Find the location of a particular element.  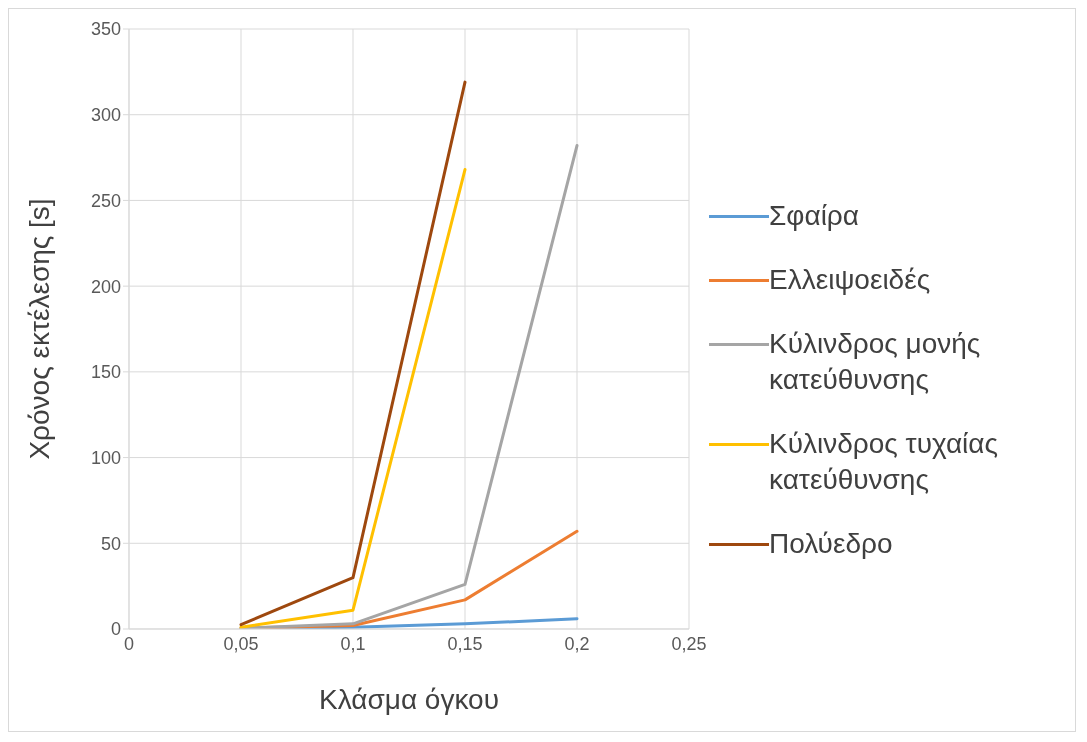

x-tick-label: 0,2 is located at coordinates (577, 643).